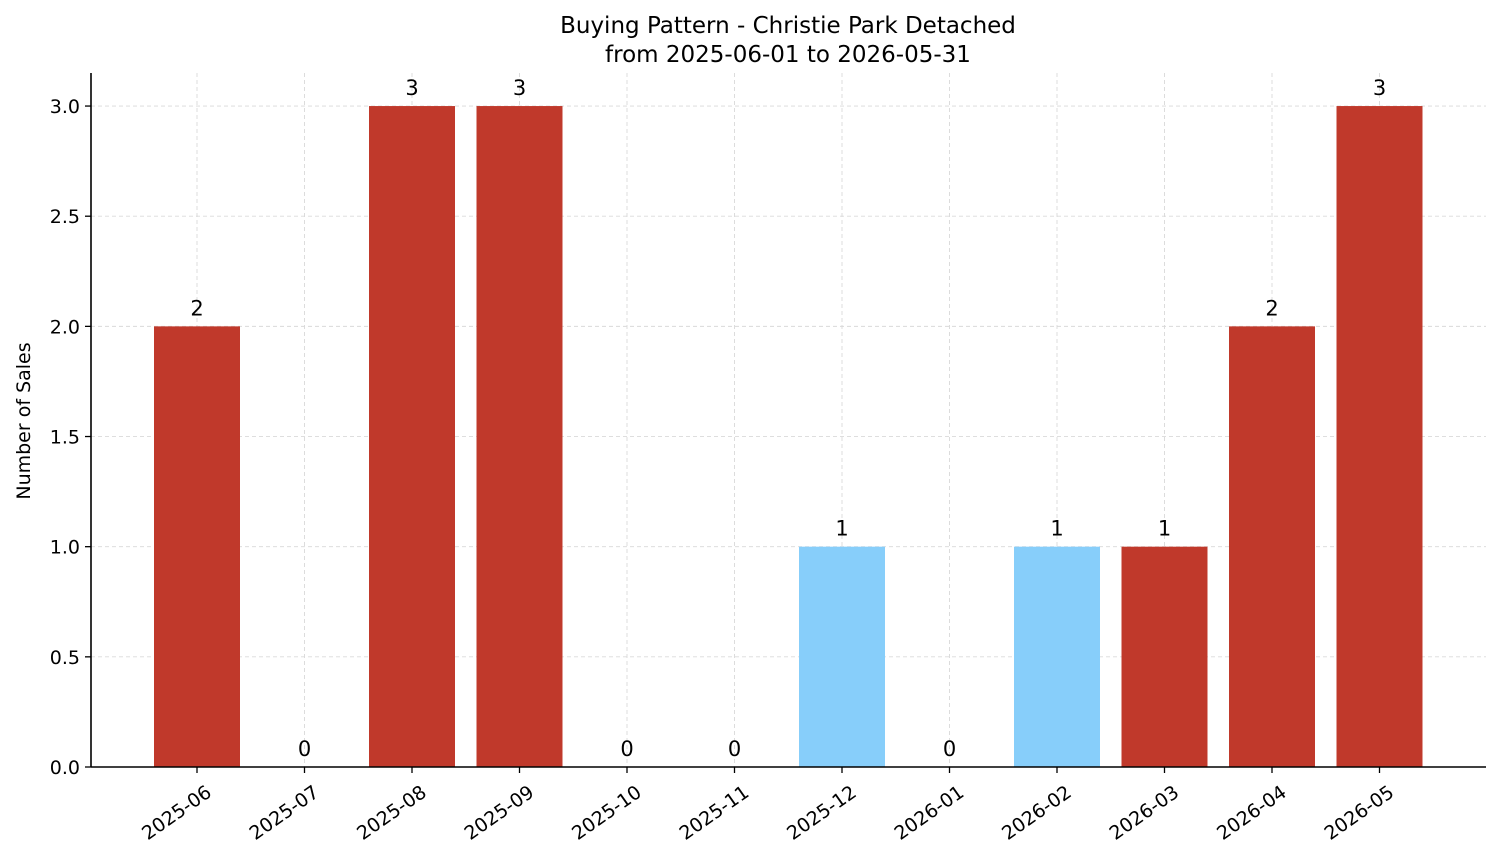 The height and width of the screenshot is (863, 1501). I want to click on y-tick-label: 2.0, so click(65, 327).